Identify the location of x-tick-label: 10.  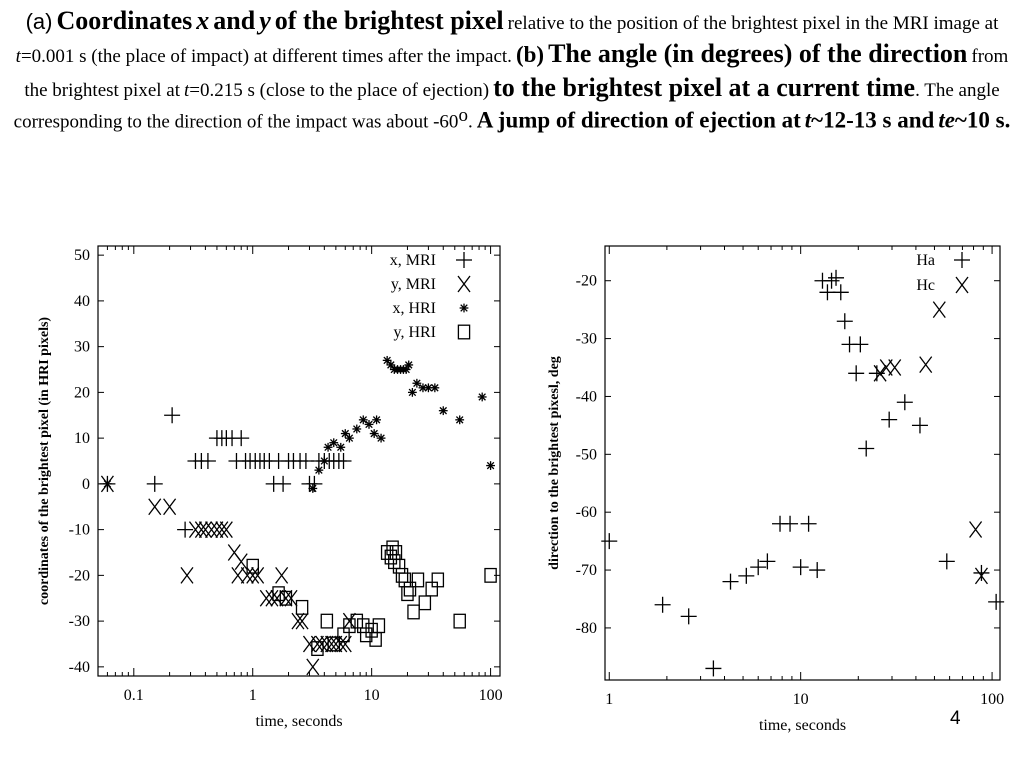
(801, 699).